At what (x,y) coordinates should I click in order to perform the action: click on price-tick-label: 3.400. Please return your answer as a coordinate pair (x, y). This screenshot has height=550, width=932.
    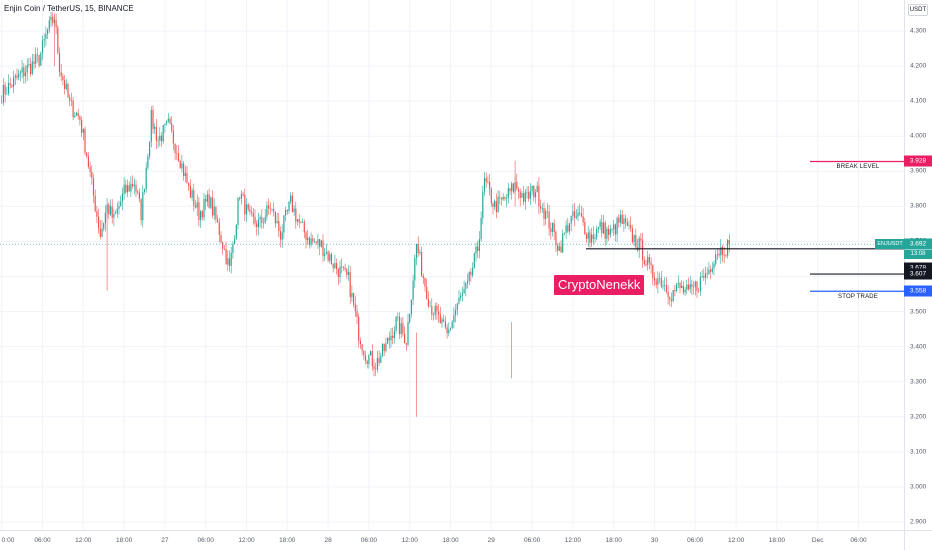
    Looking at the image, I should click on (918, 347).